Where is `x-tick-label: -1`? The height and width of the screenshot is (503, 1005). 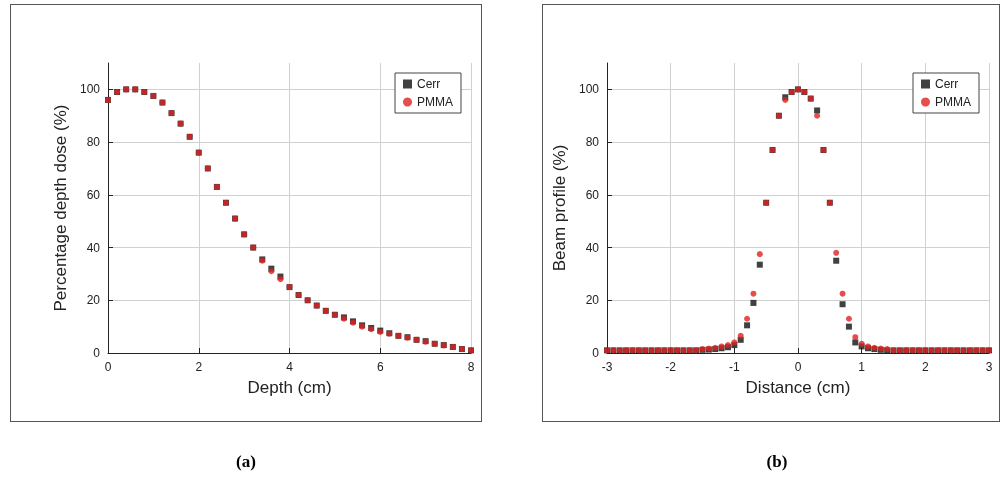 x-tick-label: -1 is located at coordinates (734, 367).